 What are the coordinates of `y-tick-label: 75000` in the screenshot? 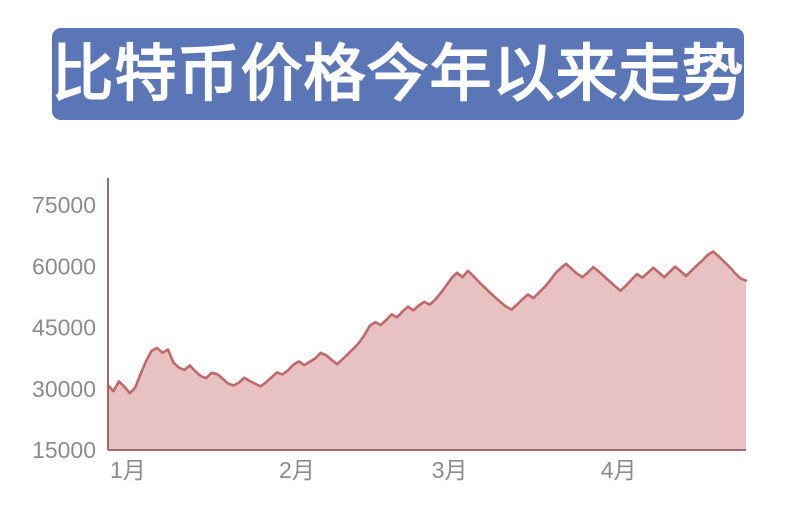 It's located at (64, 205).